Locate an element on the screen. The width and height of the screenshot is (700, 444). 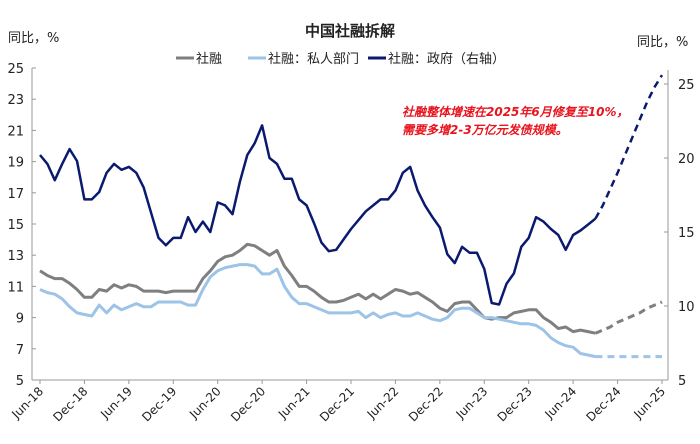
x-tick-label: Jun-19 is located at coordinates (116, 403).